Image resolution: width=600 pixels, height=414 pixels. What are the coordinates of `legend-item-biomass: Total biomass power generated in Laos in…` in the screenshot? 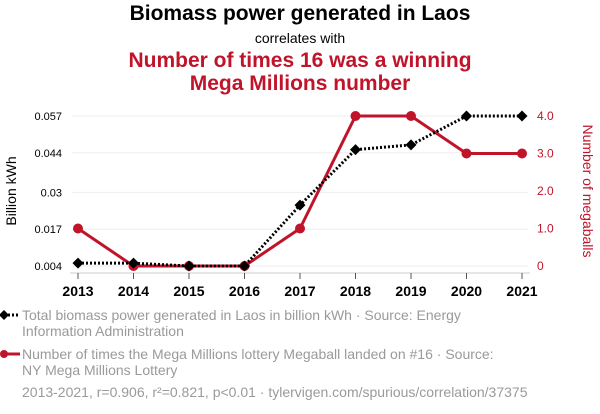 It's located at (281, 323).